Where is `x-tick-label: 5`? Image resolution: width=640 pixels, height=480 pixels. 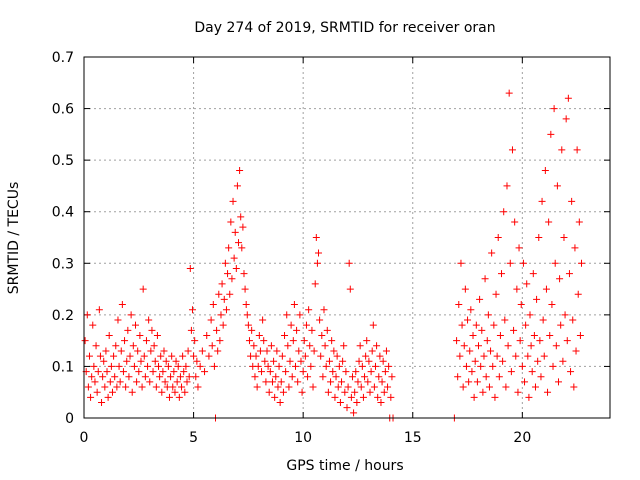
x-tick-label: 5 is located at coordinates (193, 438).